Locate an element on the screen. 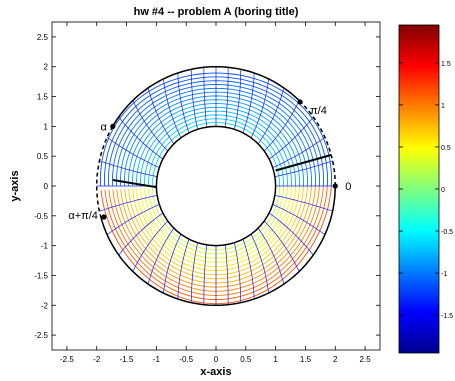 This screenshot has height=381, width=455. y-axis-label: y-axis is located at coordinates (15, 185).